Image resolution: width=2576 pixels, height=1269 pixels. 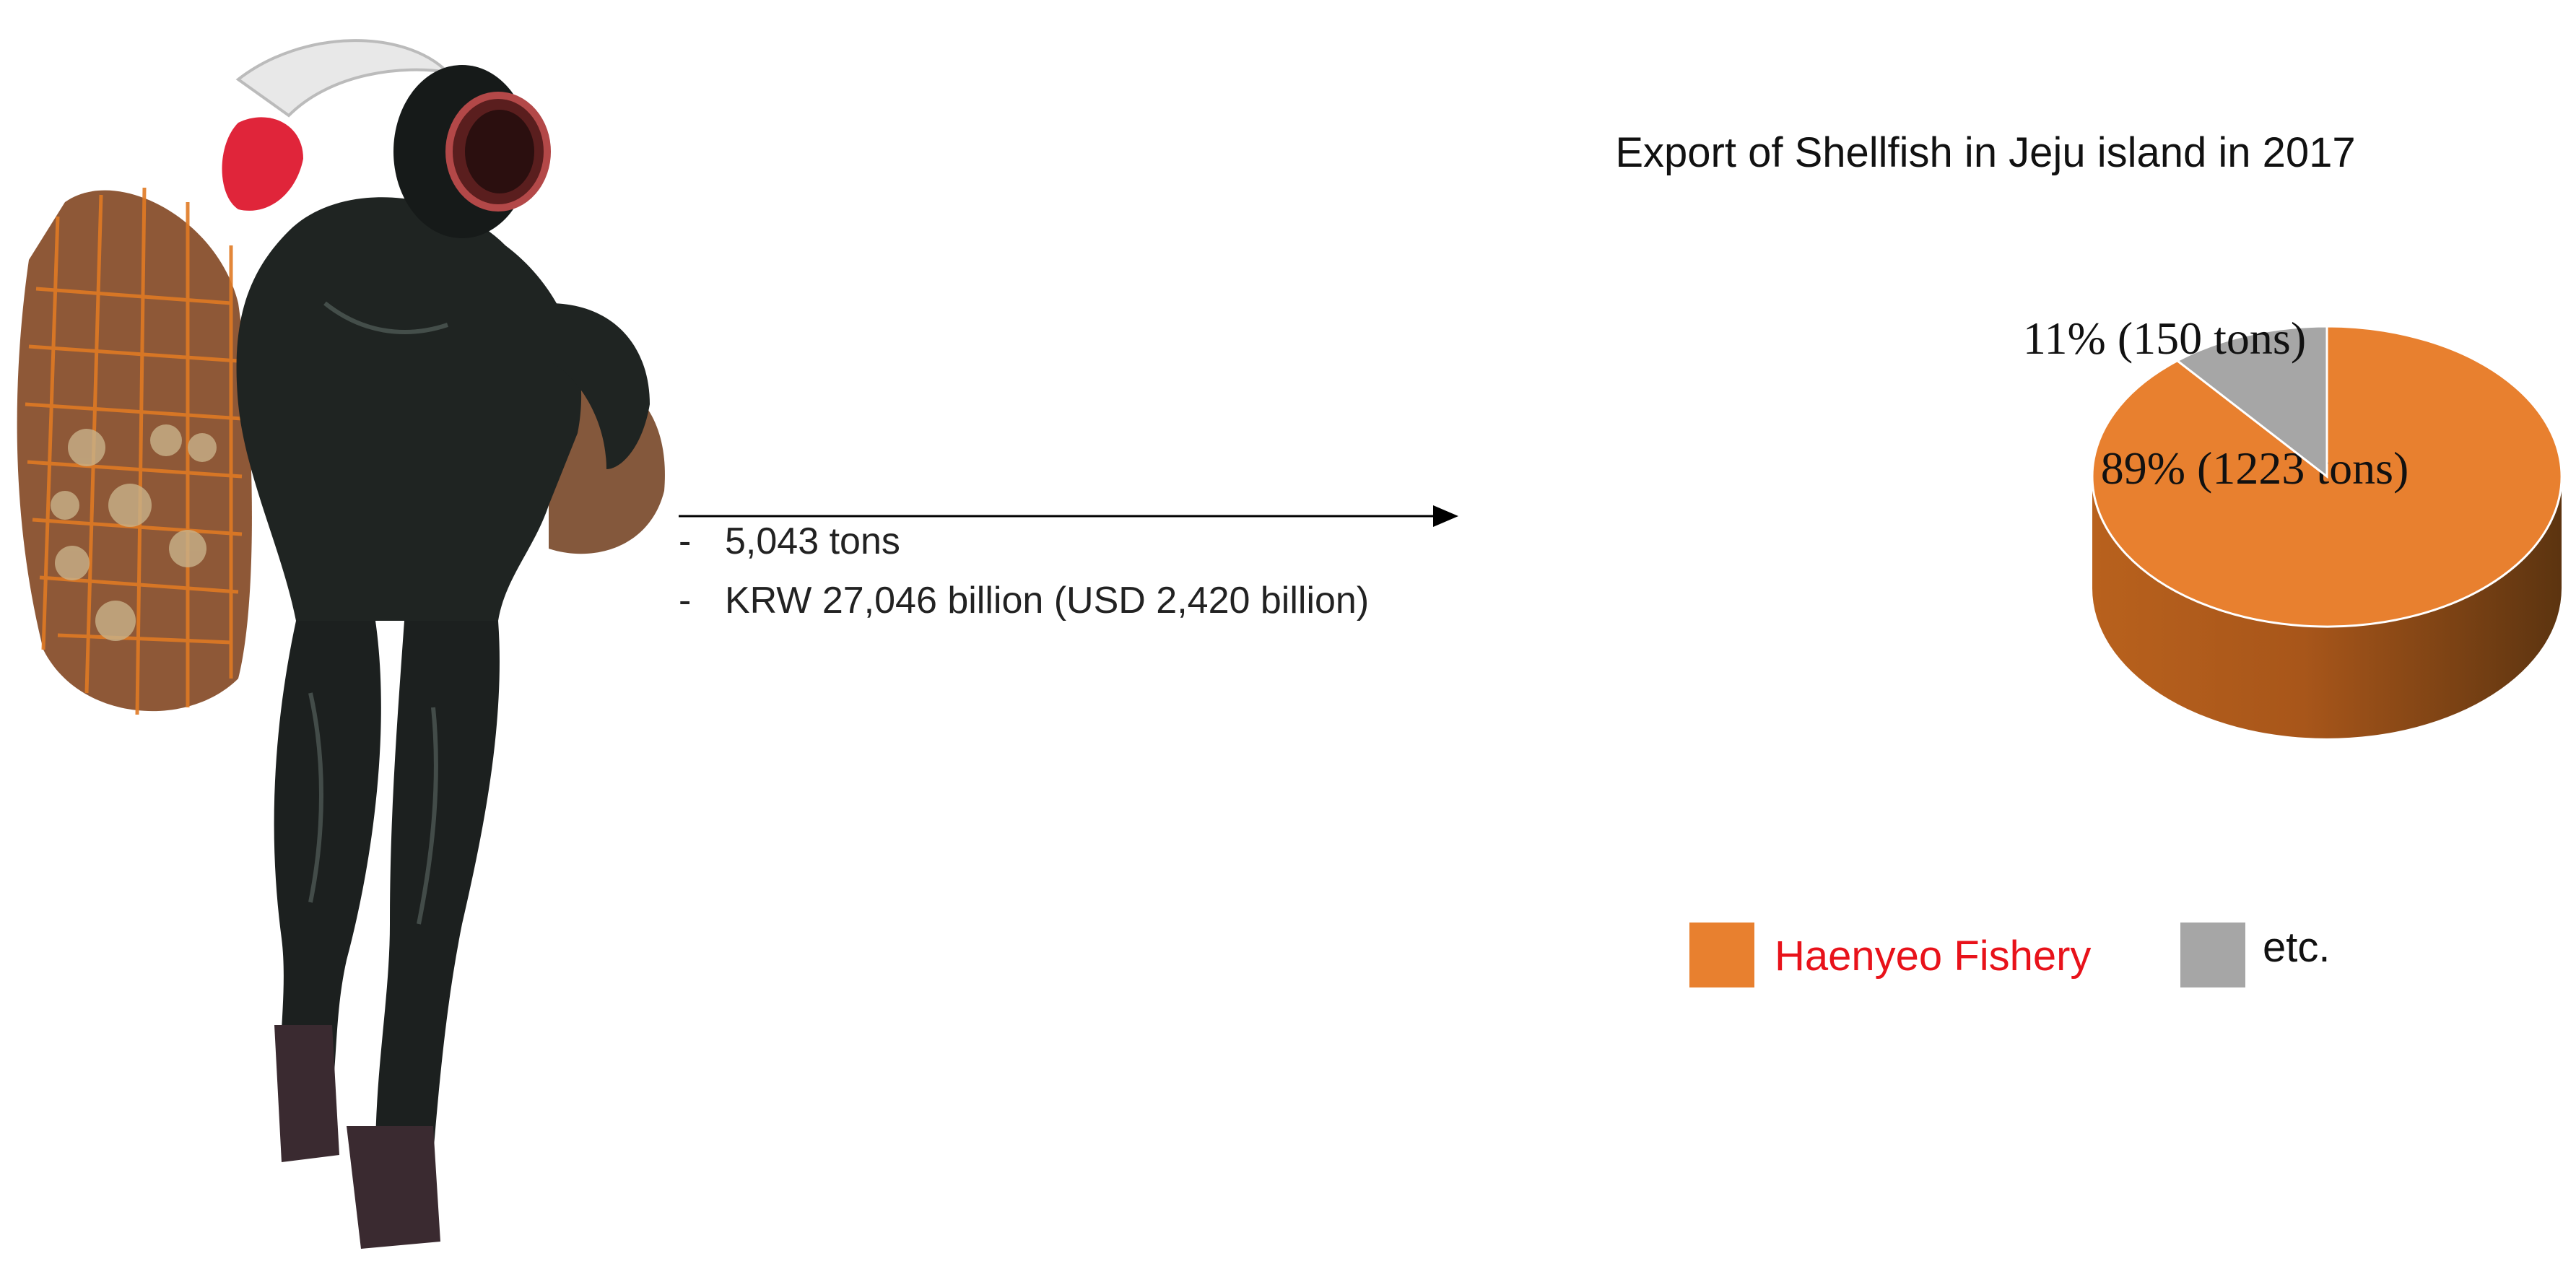 What do you see at coordinates (2212, 955) in the screenshot?
I see `legend-swatch-etc` at bounding box center [2212, 955].